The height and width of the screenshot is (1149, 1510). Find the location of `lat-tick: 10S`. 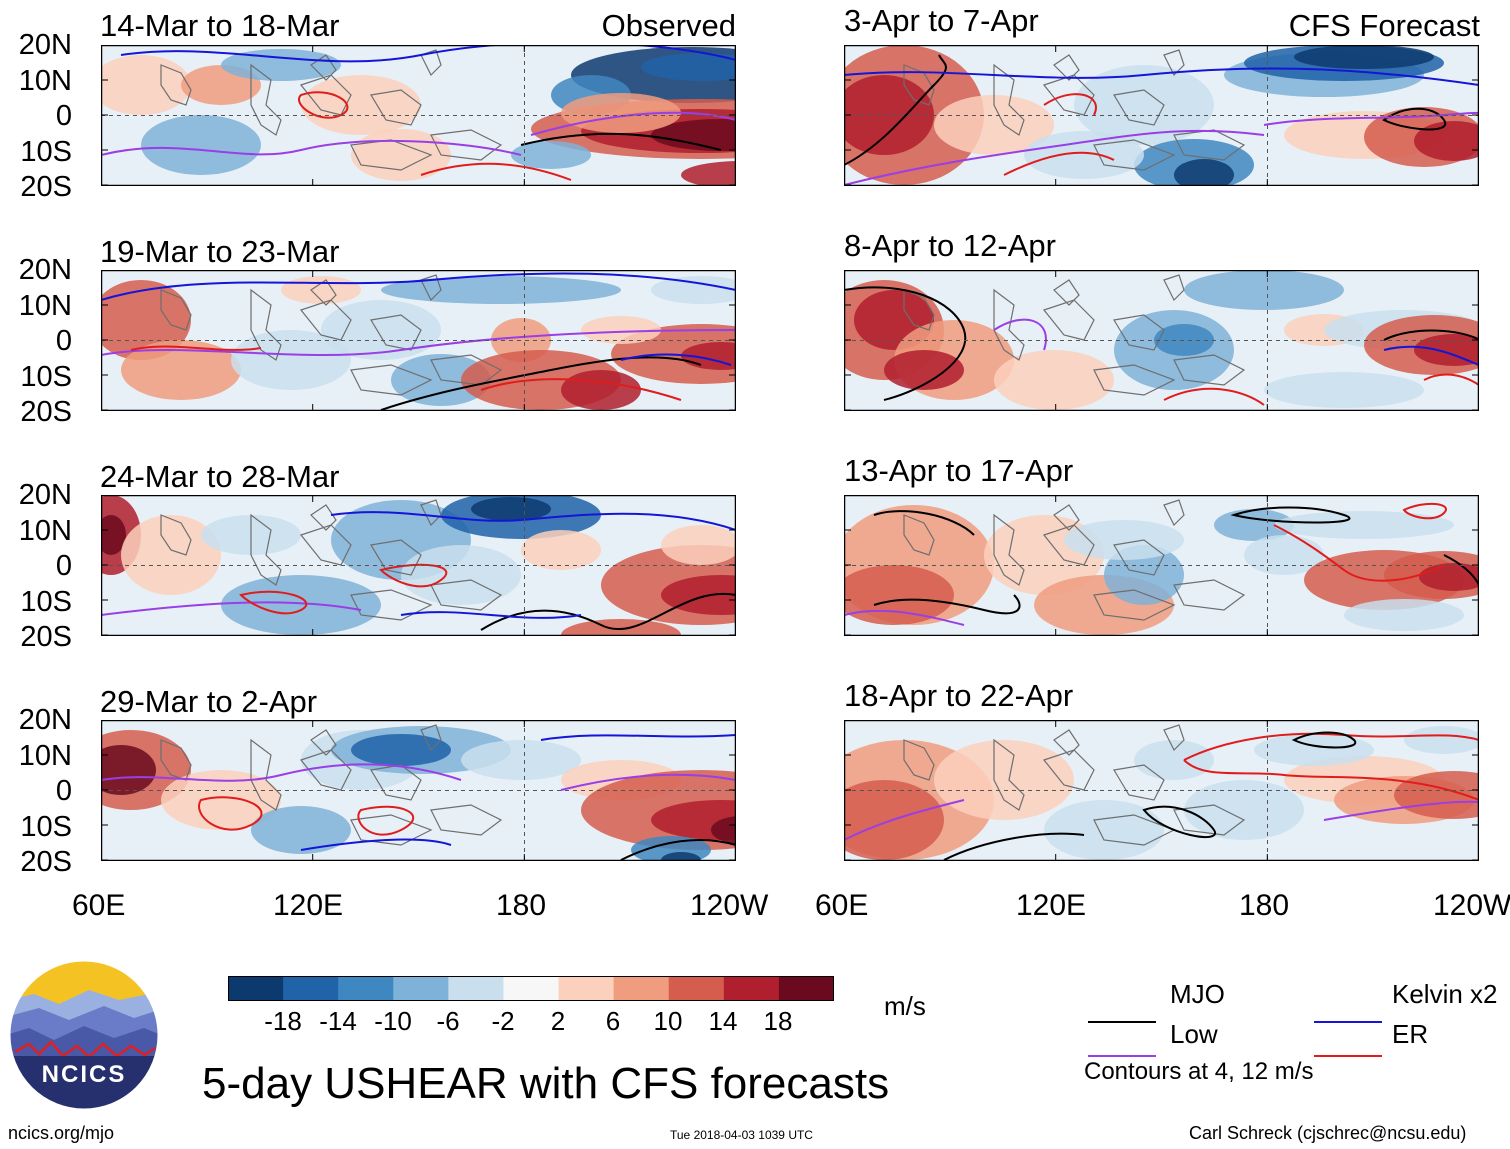

lat-tick: 10S is located at coordinates (46, 827).